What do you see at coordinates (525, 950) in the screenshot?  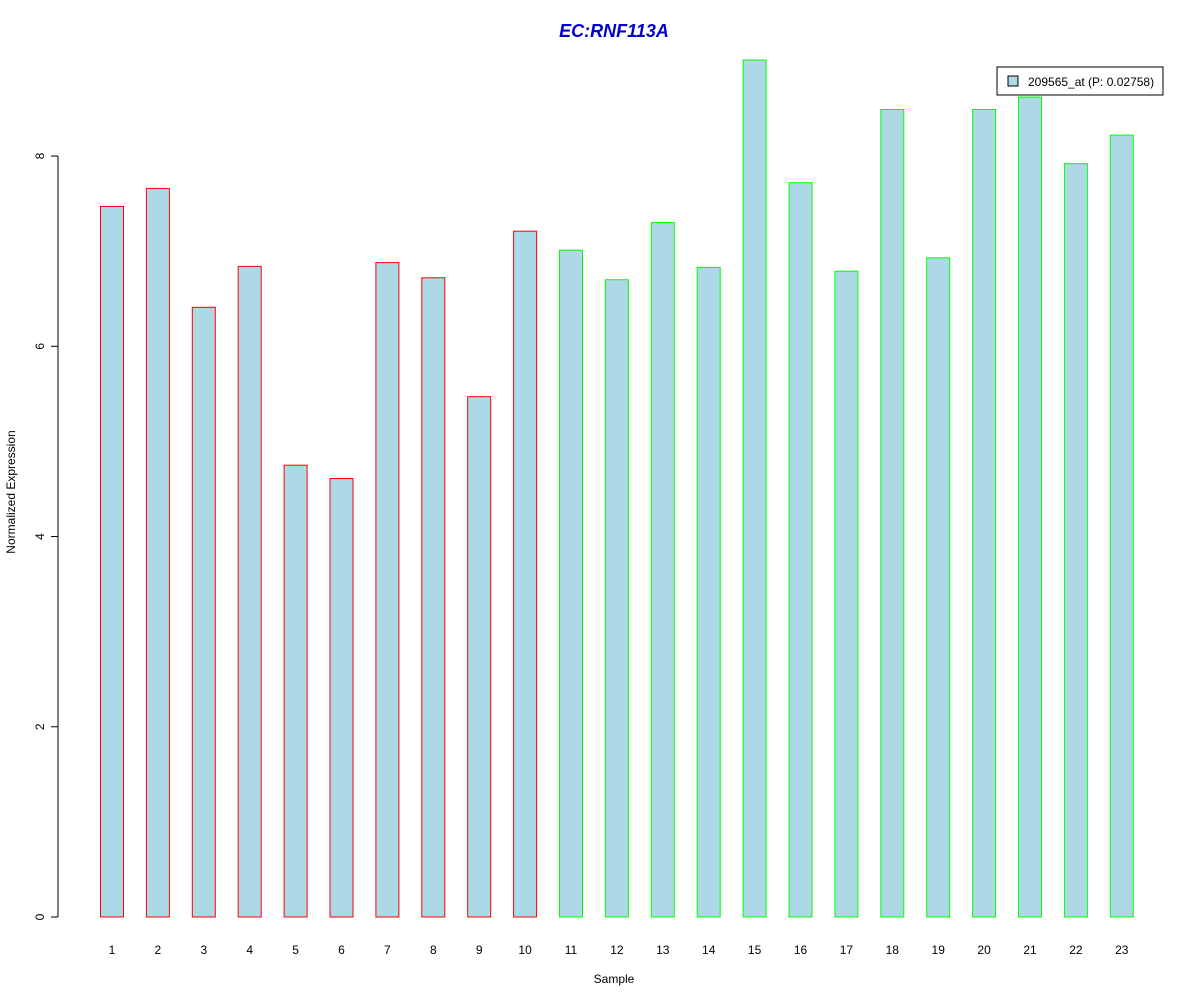 I see `x-tick-label: 10` at bounding box center [525, 950].